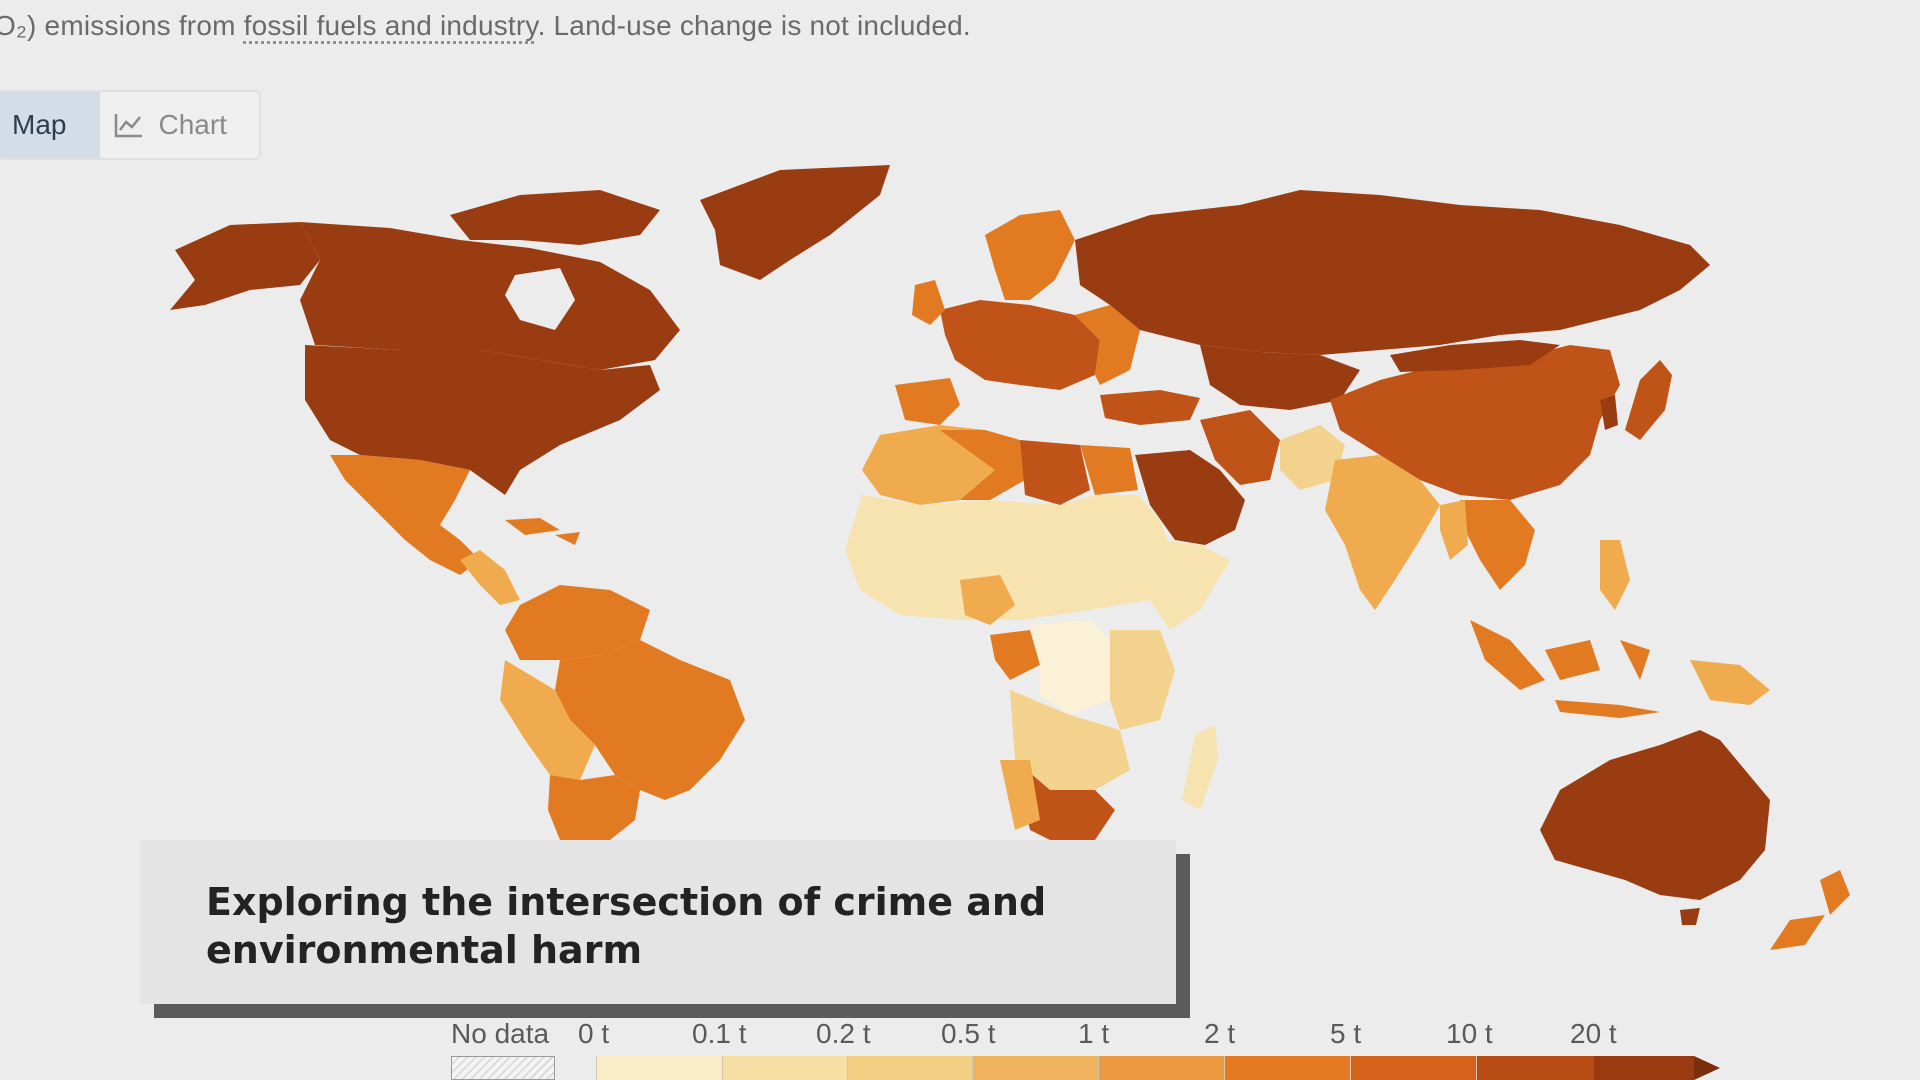  I want to click on region-china, so click(1475, 422).